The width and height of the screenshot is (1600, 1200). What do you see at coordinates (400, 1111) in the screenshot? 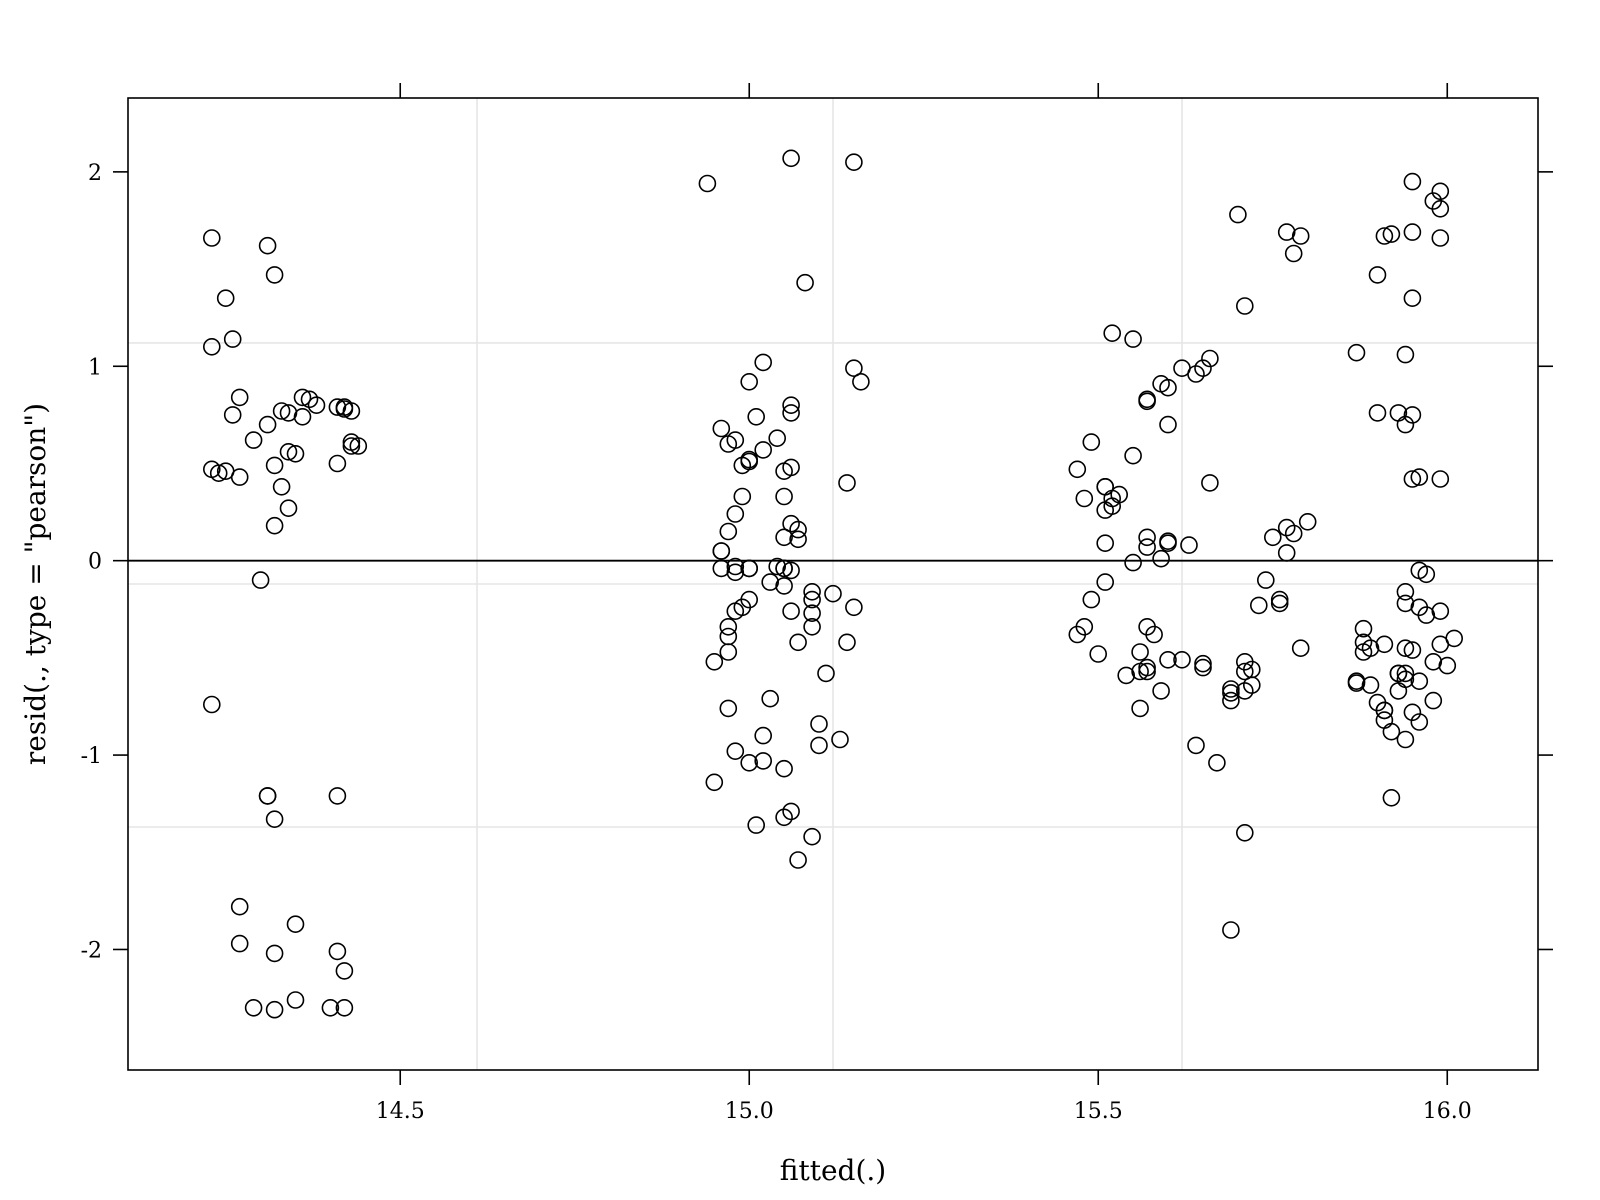
I see `x-tick-label-0: 14.5` at bounding box center [400, 1111].